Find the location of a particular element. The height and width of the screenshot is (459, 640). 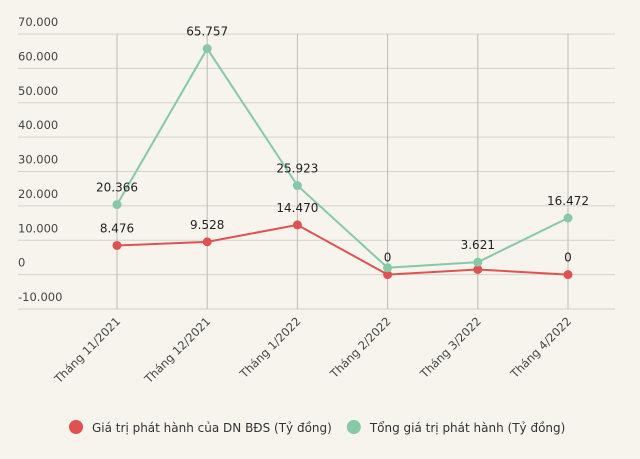

data-label: 16.472 is located at coordinates (568, 201).